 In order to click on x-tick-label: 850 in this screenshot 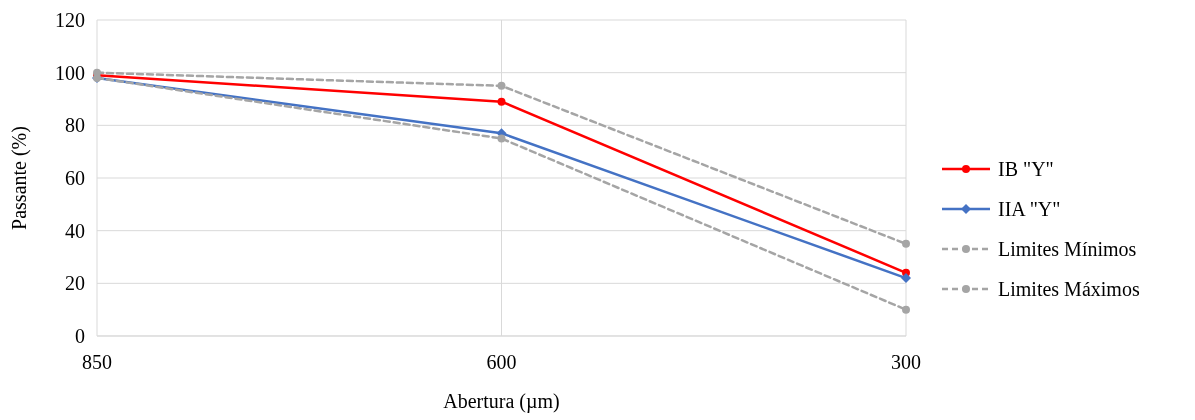, I will do `click(97, 362)`.